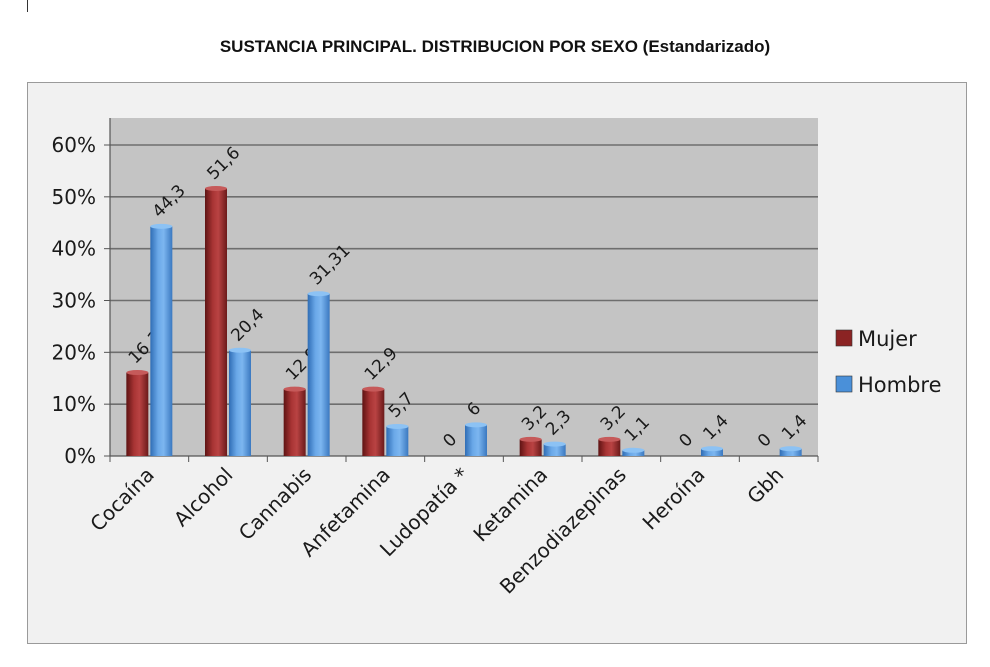 Image resolution: width=990 pixels, height=667 pixels. Describe the element at coordinates (27, 6) in the screenshot. I see `text-cursor` at that location.